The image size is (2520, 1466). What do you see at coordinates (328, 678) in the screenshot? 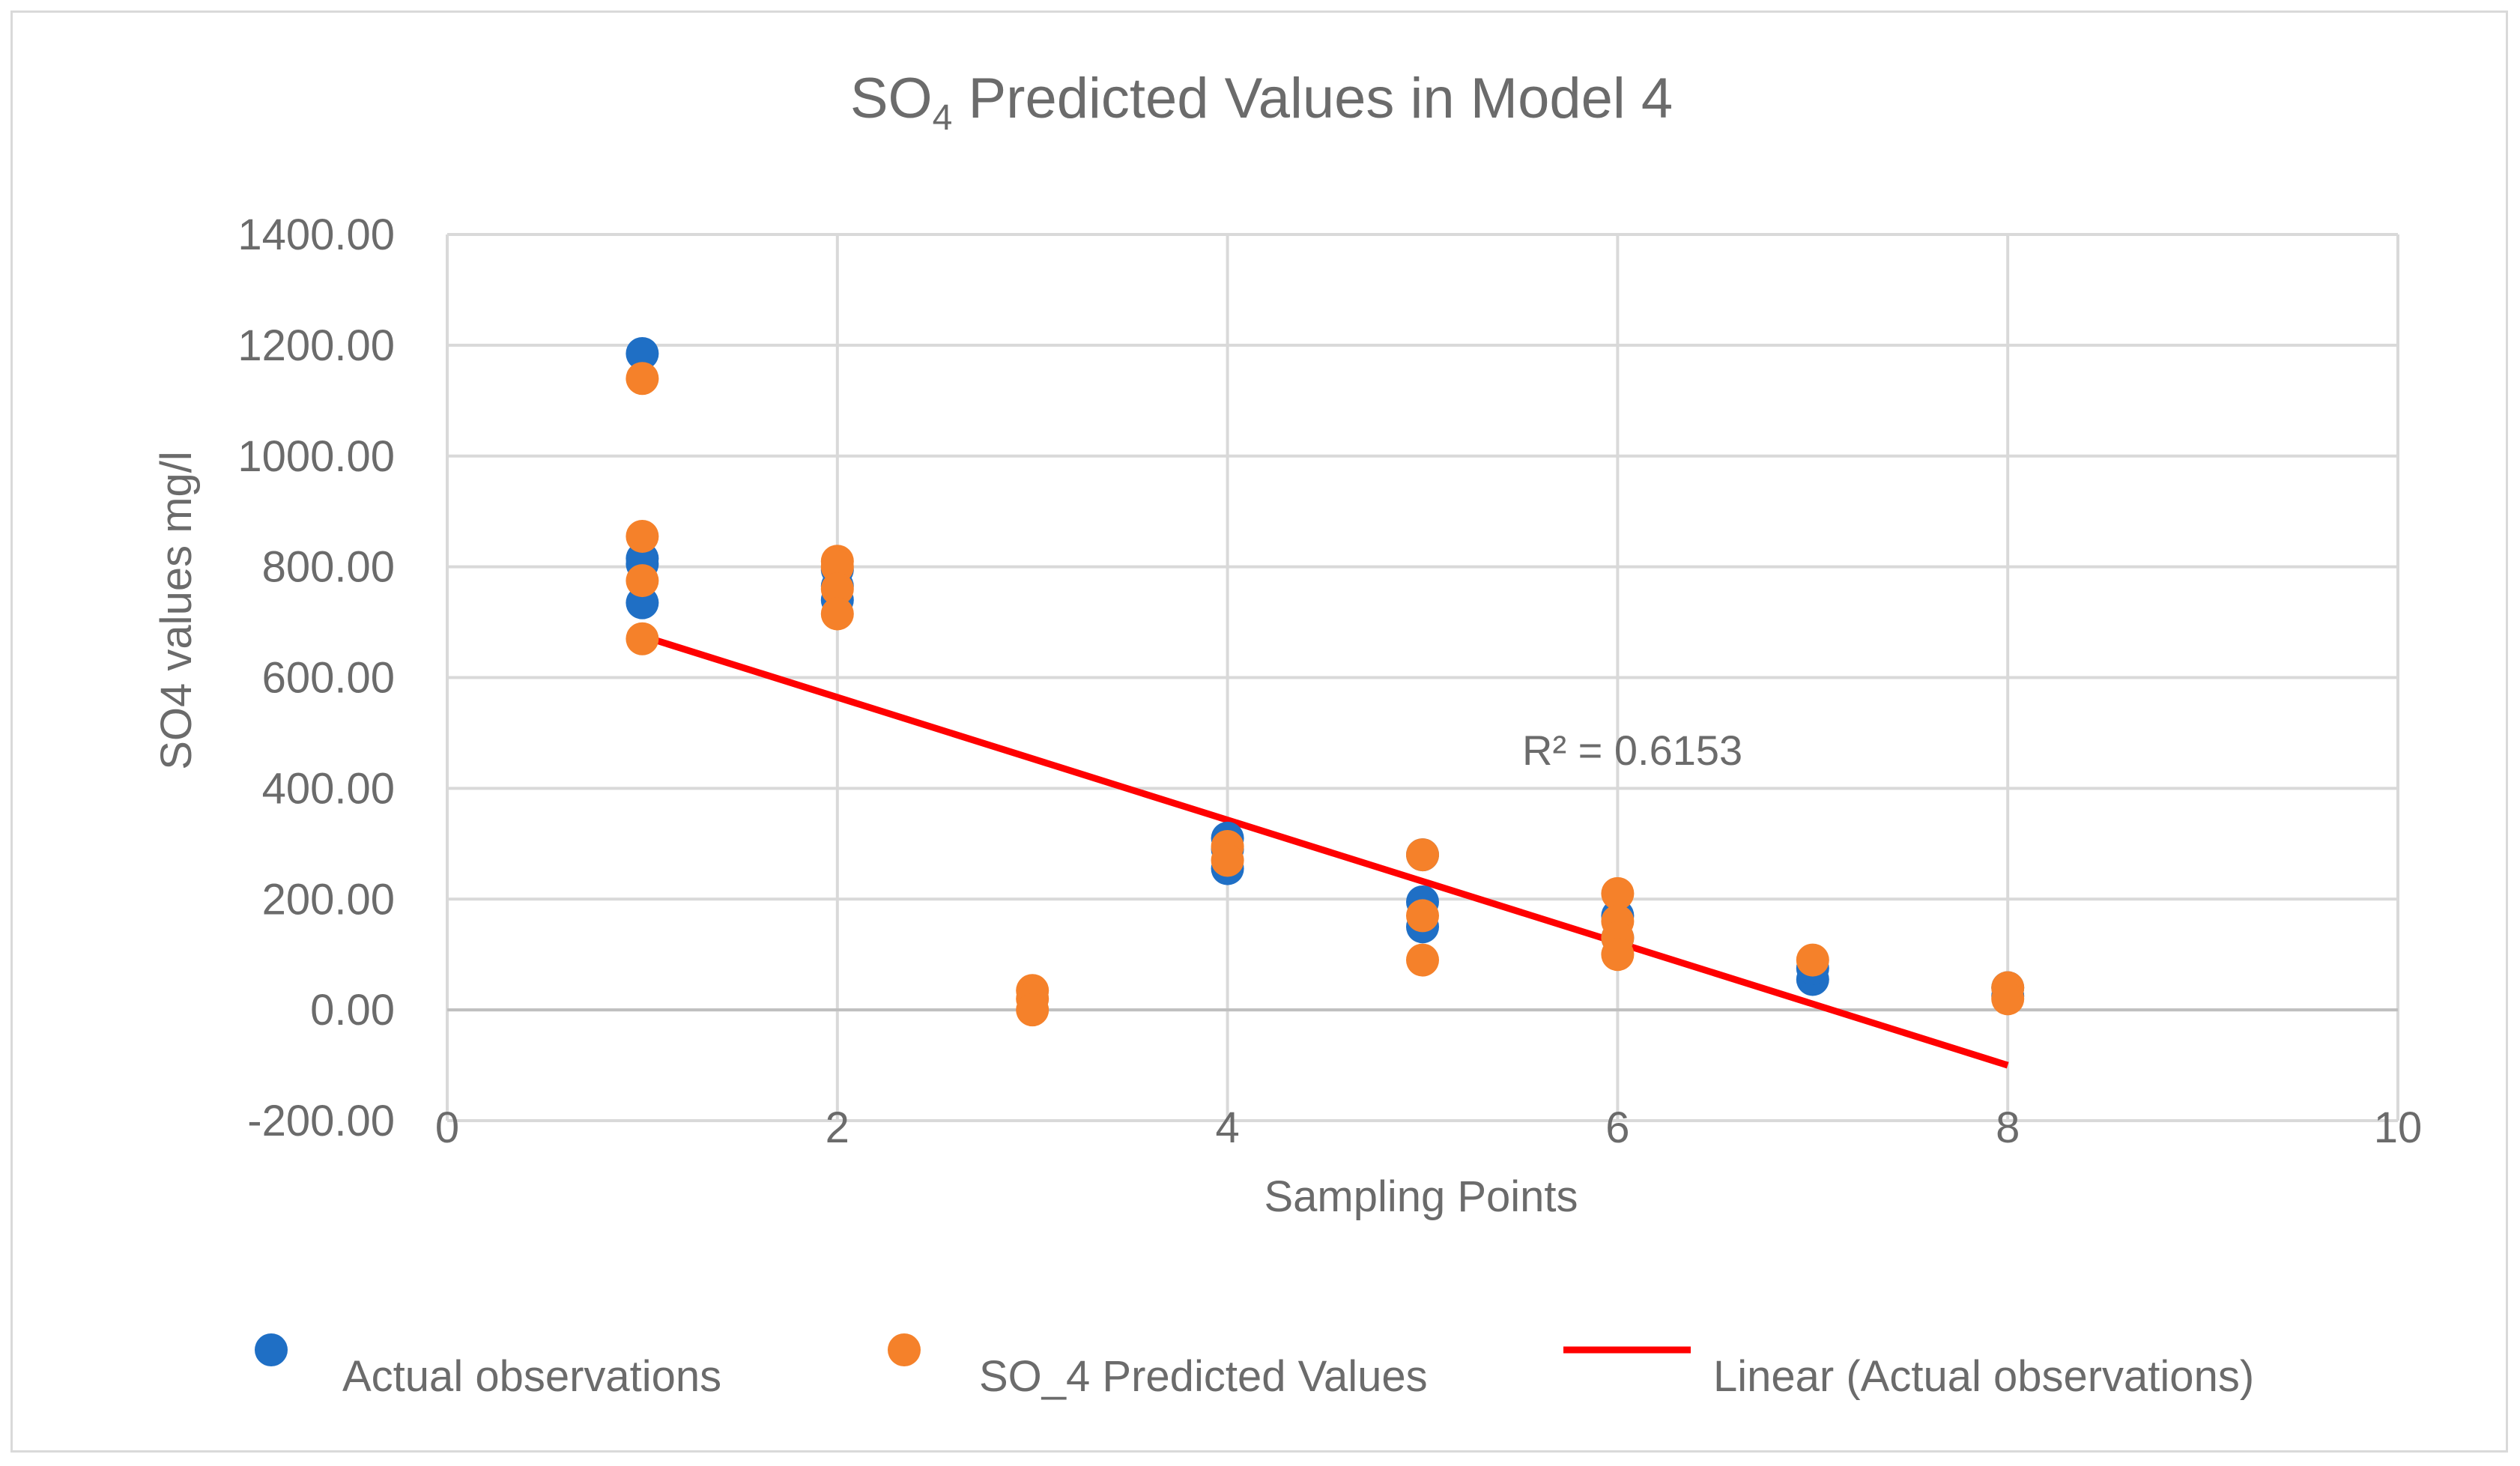
I see `y-tick-label: 600.00` at bounding box center [328, 678].